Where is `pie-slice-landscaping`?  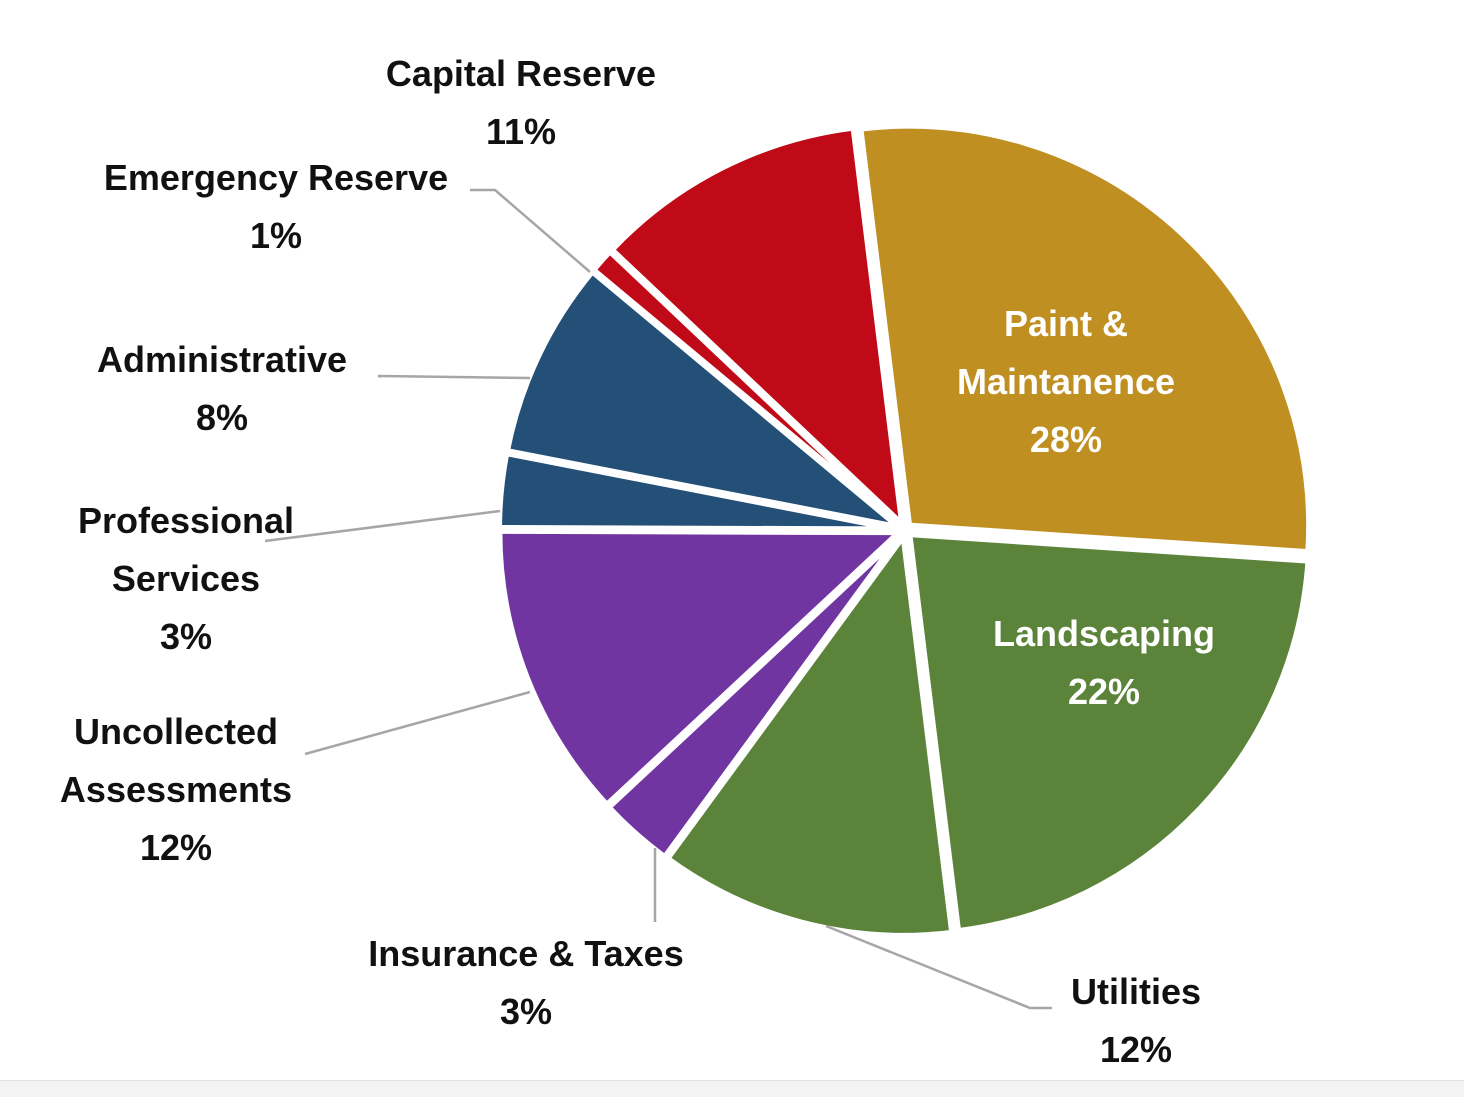 pie-slice-landscaping is located at coordinates (1109, 733).